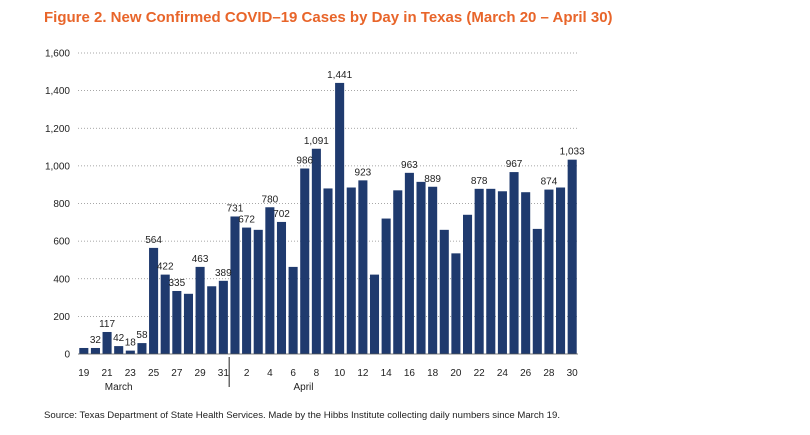 The height and width of the screenshot is (435, 810). I want to click on x-tick-label: 28, so click(549, 373).